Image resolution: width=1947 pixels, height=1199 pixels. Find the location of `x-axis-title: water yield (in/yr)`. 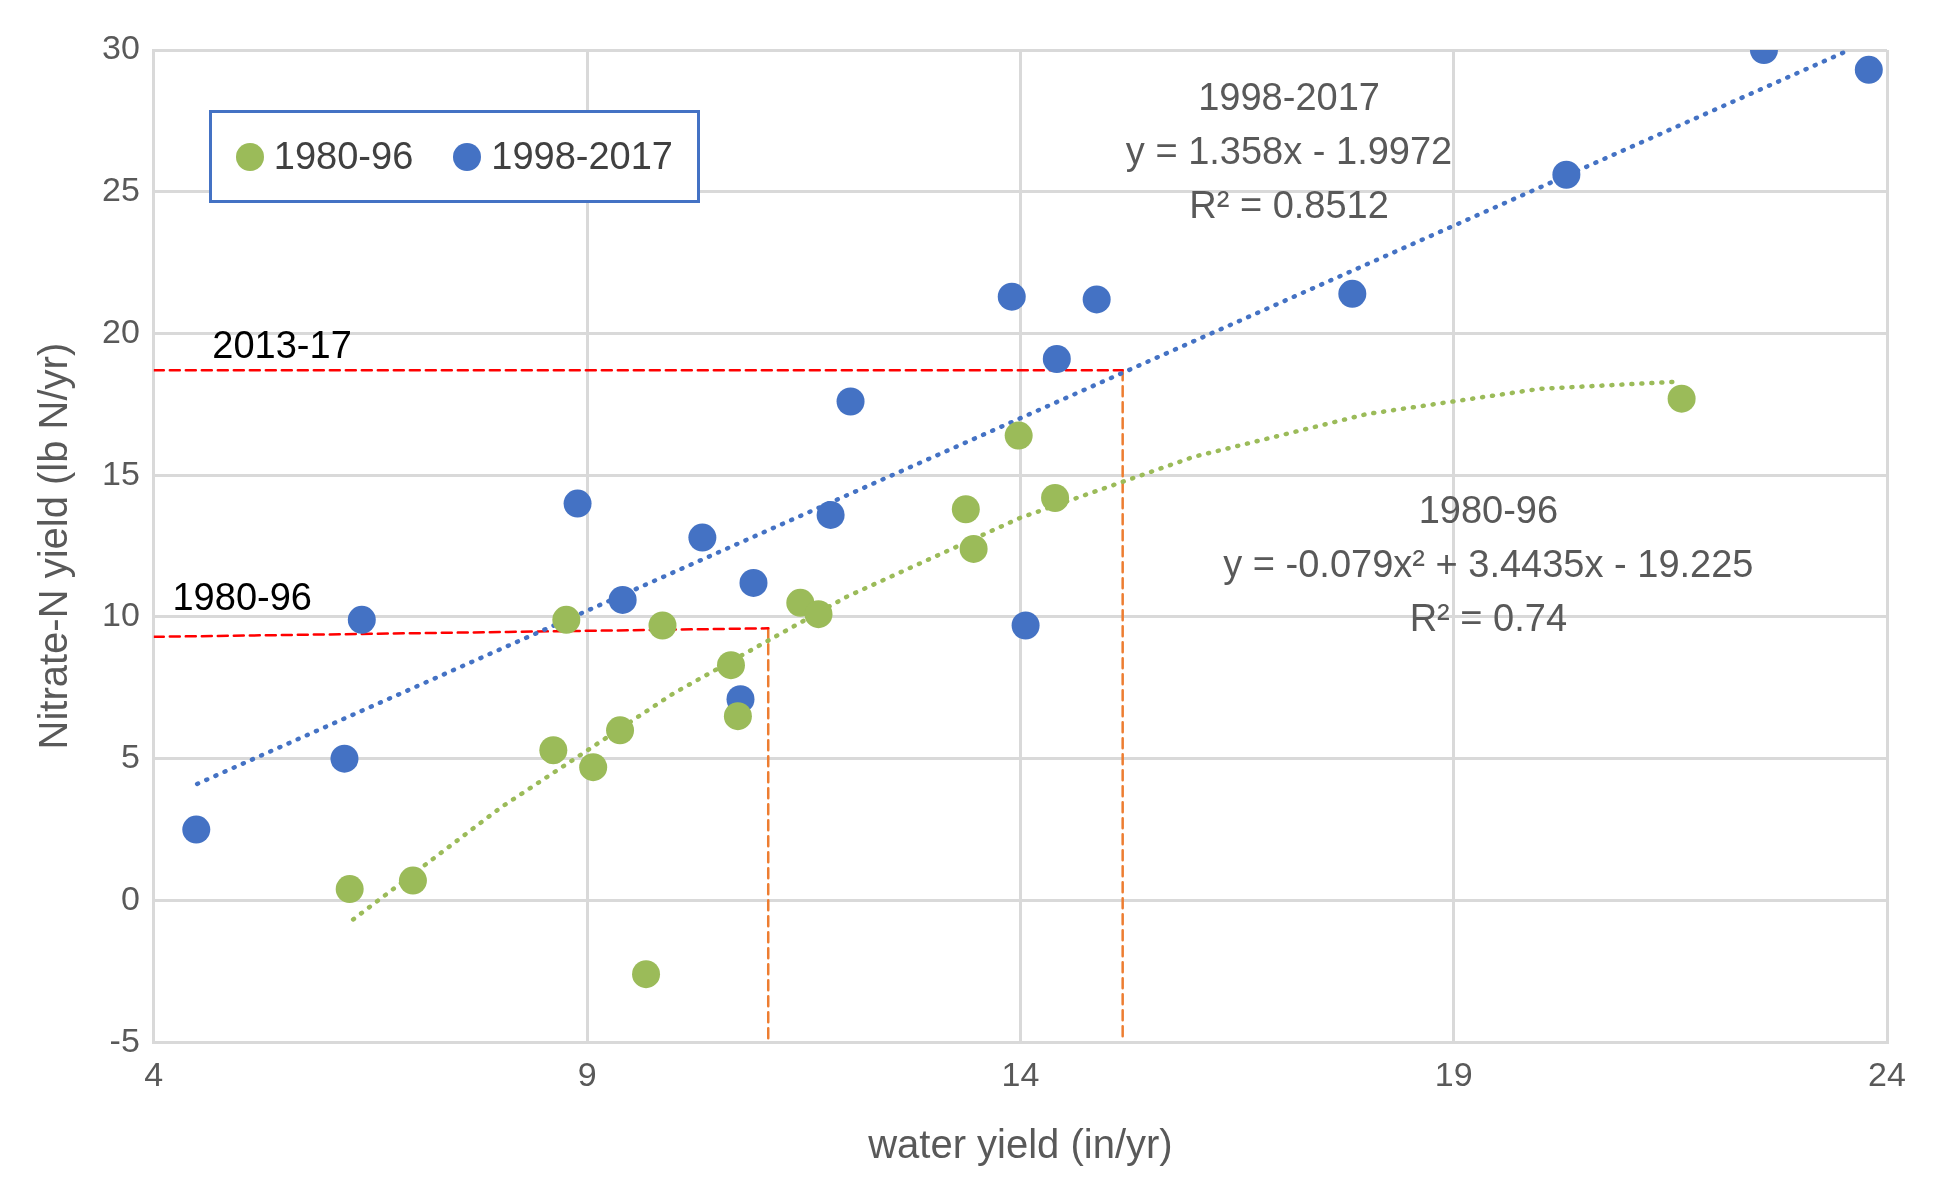

x-axis-title: water yield (in/yr) is located at coordinates (1020, 1144).